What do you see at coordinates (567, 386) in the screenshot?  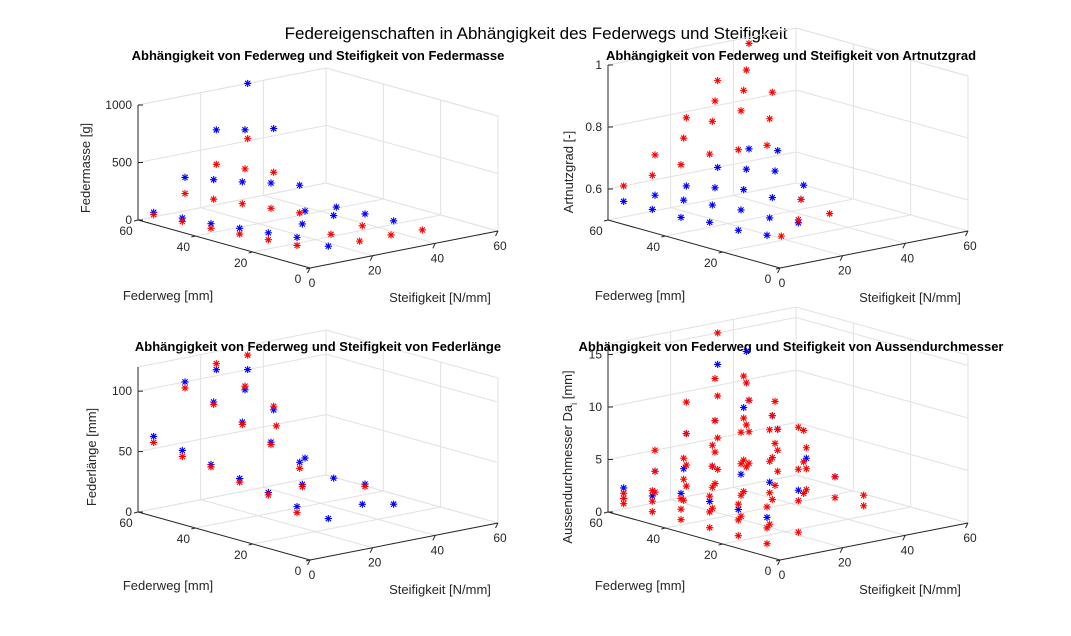 I see `z-axis-label-unit: [mm]` at bounding box center [567, 386].